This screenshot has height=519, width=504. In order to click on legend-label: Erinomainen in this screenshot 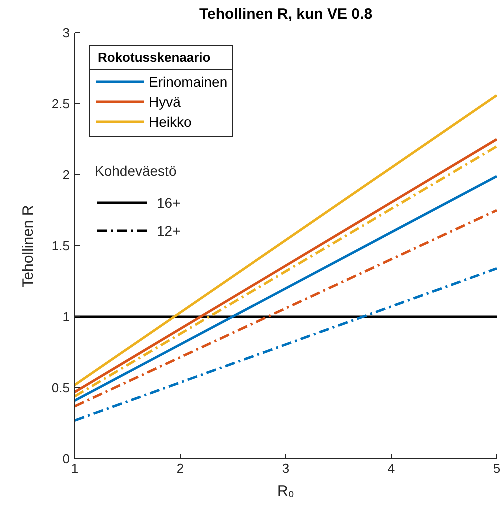, I will do `click(188, 82)`.